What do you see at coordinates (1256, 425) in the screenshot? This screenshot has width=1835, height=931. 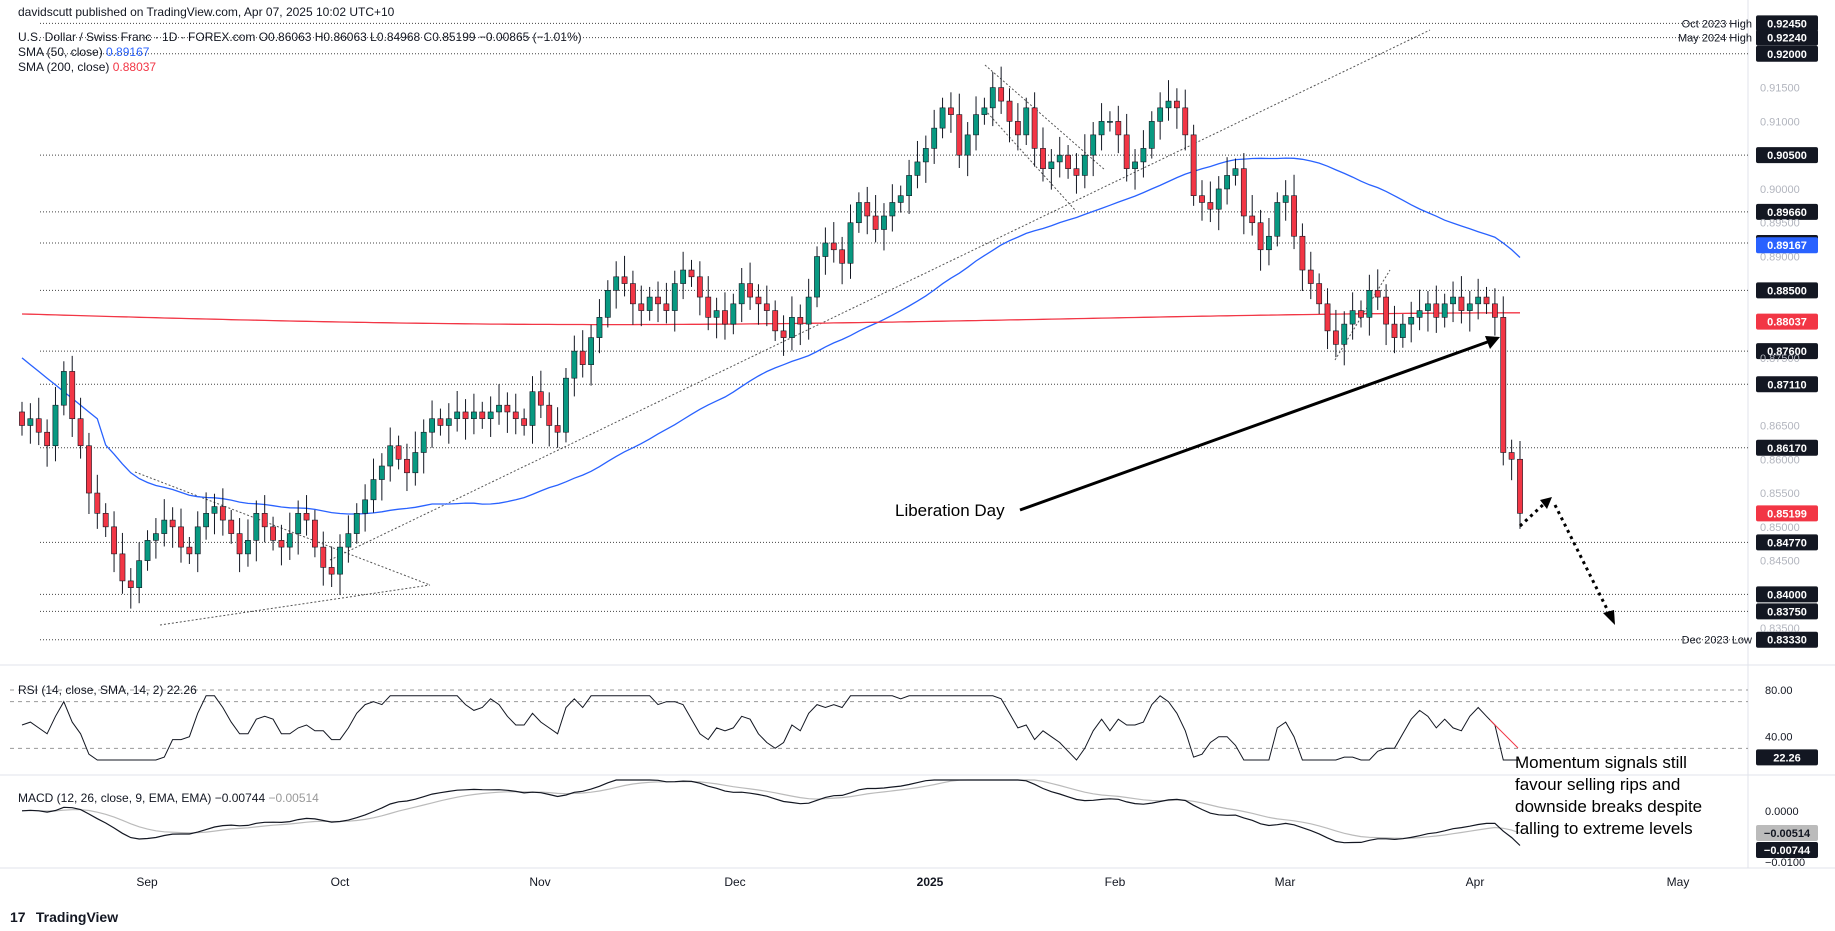 I see `liberation-day-arrow` at bounding box center [1256, 425].